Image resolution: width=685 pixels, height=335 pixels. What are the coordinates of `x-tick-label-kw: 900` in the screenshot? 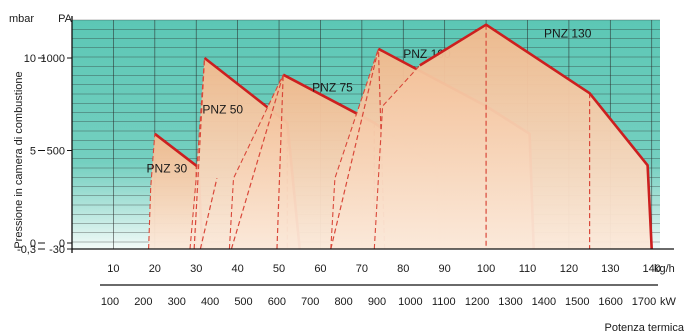 It's located at (377, 302).